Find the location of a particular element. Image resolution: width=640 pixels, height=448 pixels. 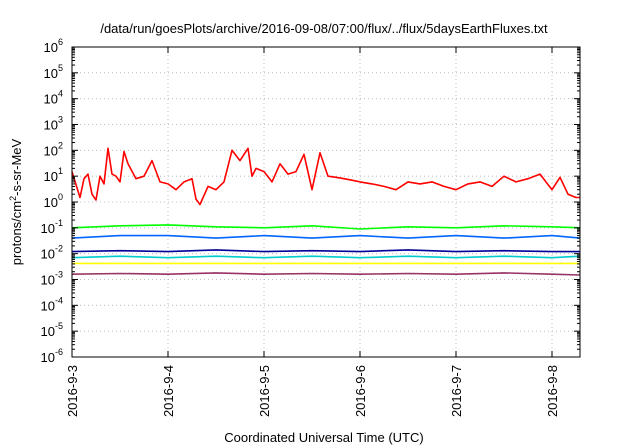

y-tick-exponent: 6 is located at coordinates (60, 42).